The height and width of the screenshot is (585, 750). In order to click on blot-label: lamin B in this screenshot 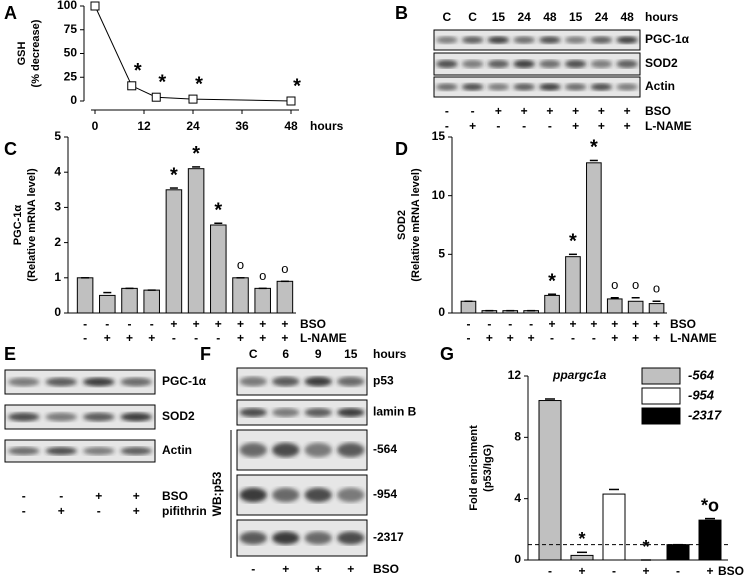, I will do `click(395, 412)`.